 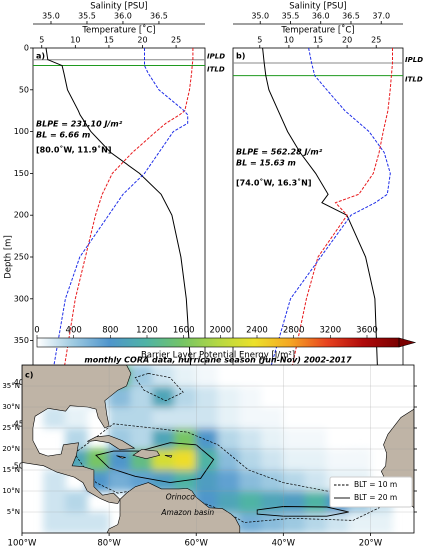 What do you see at coordinates (73, 150) in the screenshot?
I see `annotation: [80.0˚W, 11.9˚N]` at bounding box center [73, 150].